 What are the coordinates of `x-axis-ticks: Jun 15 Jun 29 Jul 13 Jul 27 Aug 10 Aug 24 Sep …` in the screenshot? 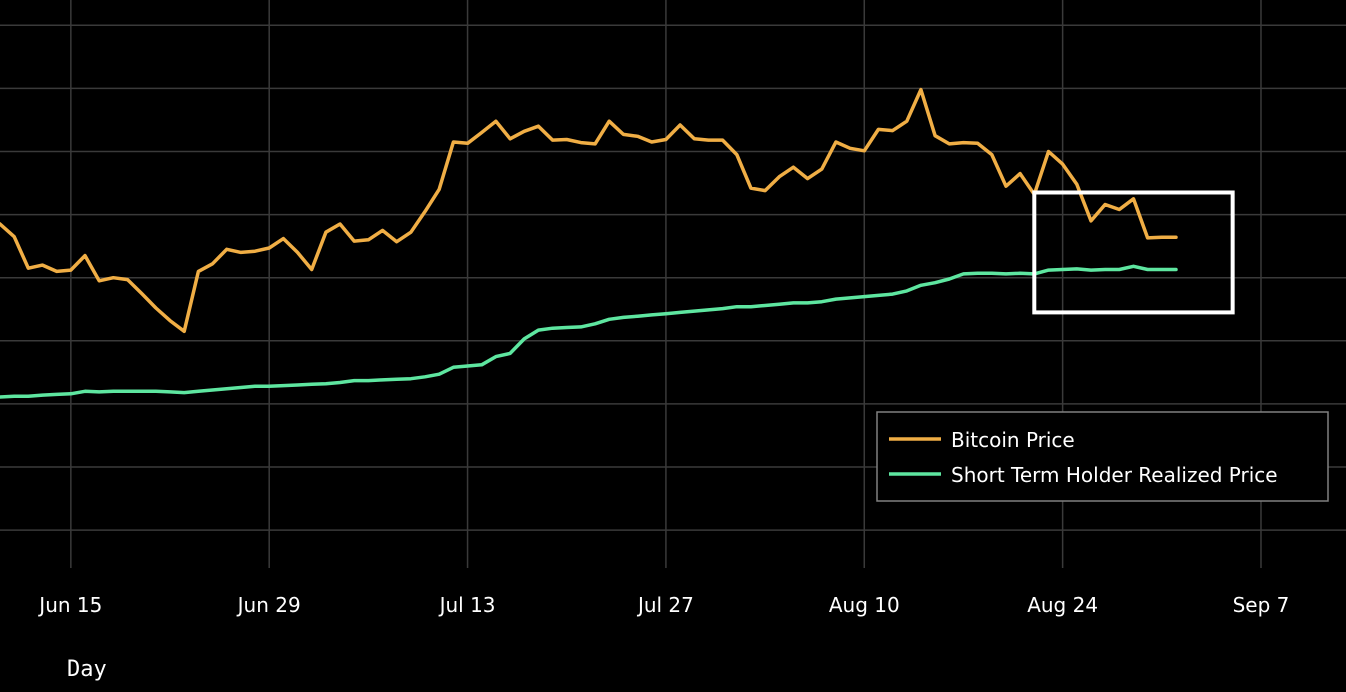 It's located at (663, 605).